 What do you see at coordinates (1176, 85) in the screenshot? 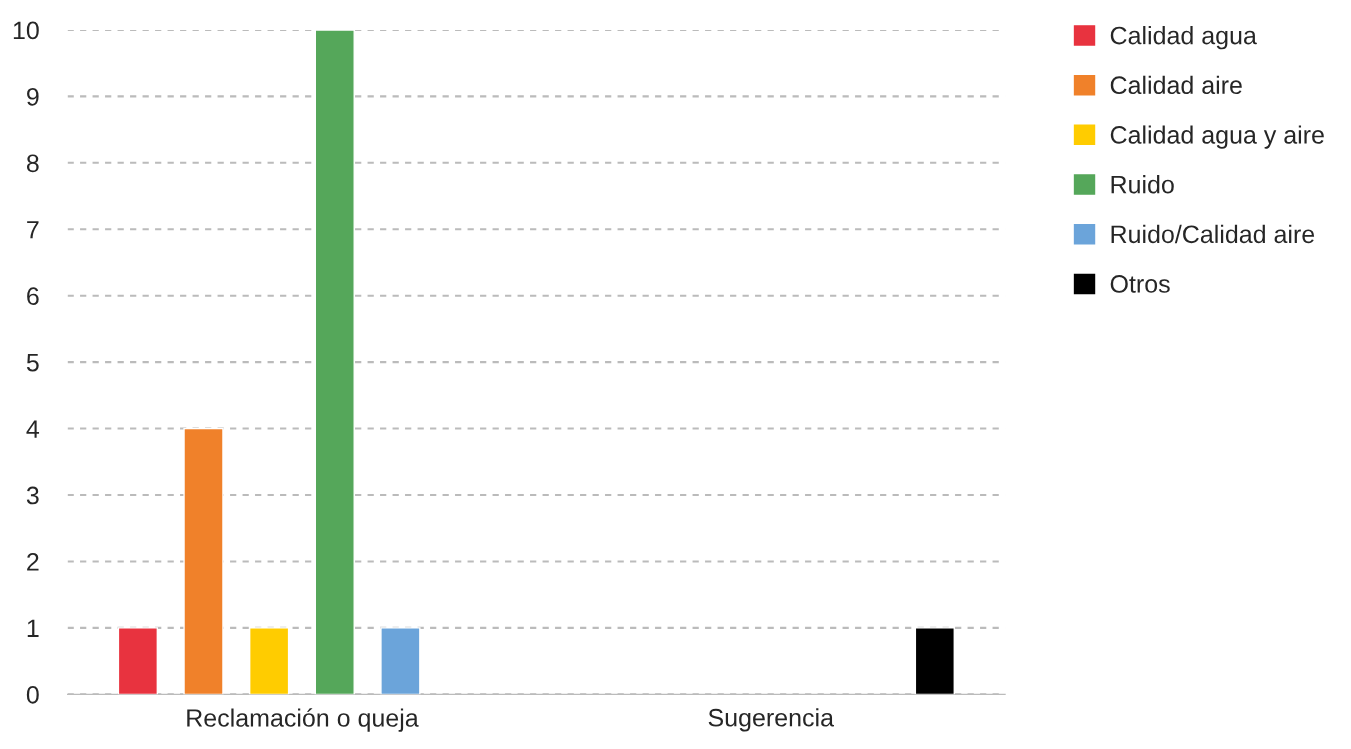
I see `legend-label: Calidad aire` at bounding box center [1176, 85].